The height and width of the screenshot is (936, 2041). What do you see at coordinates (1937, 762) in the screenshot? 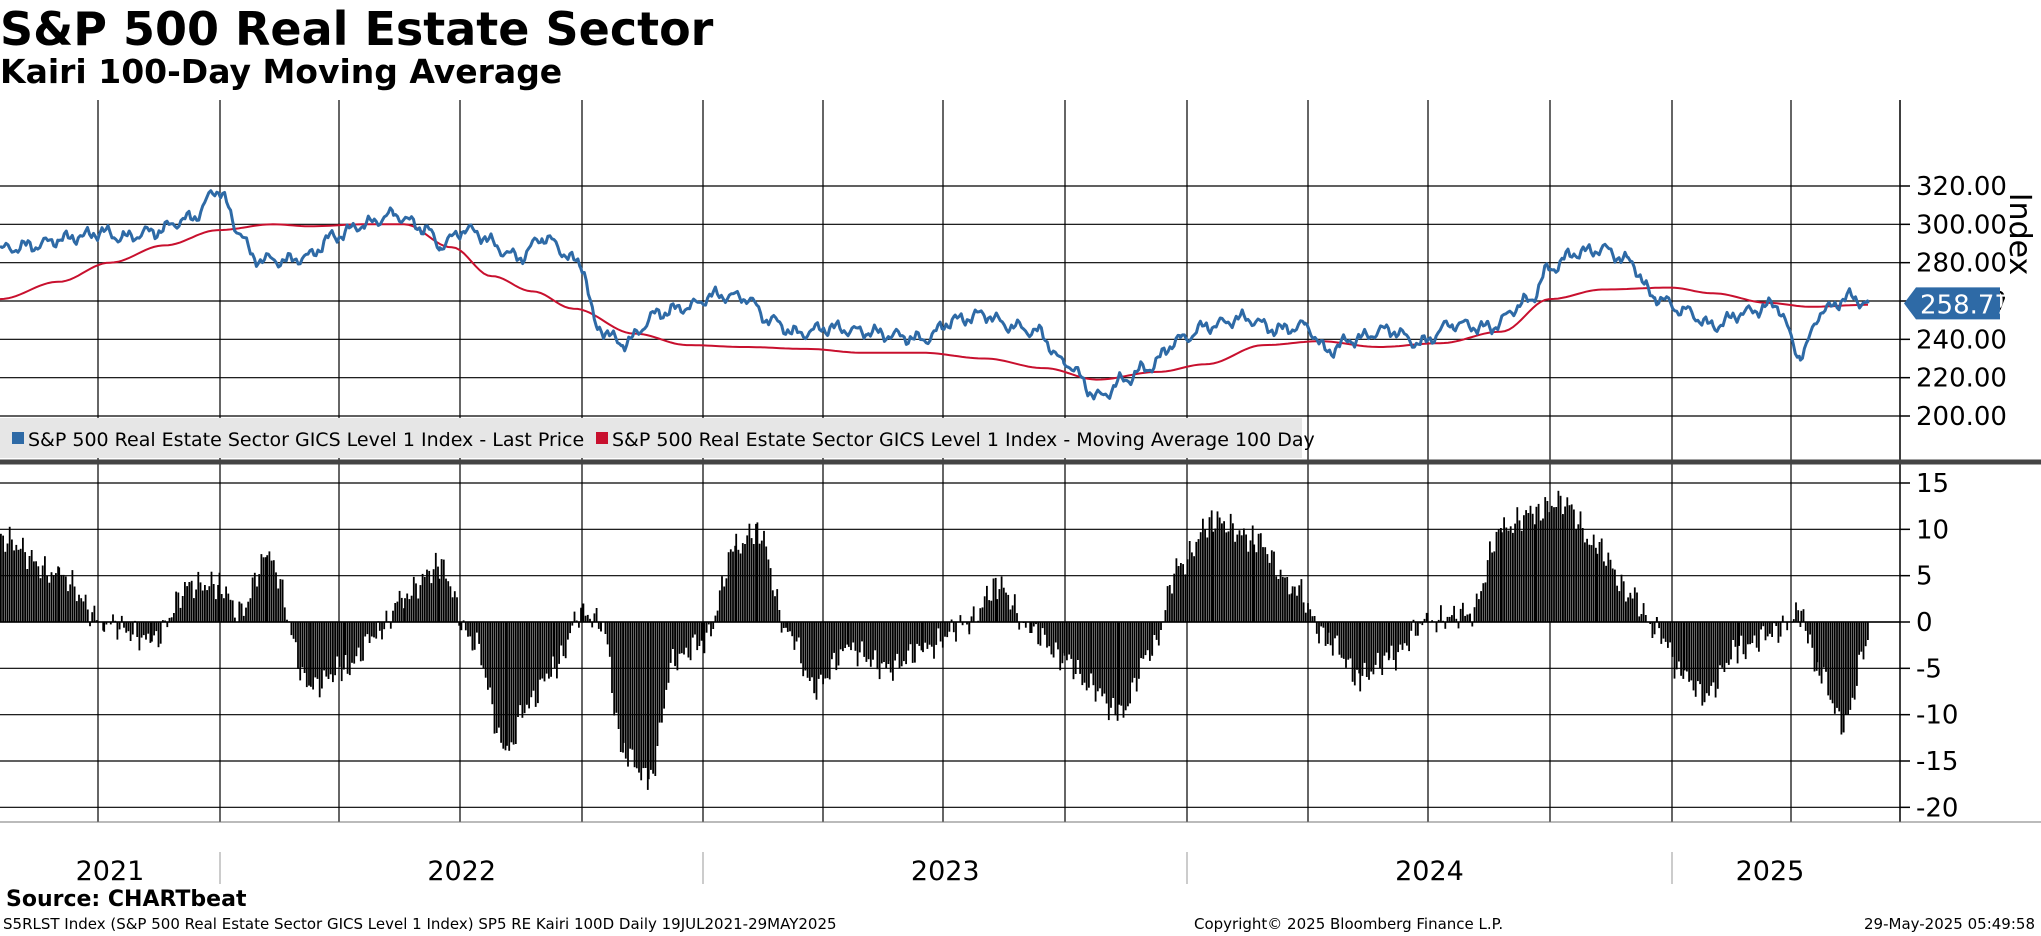
I see `ytick-label-bottom-6: -15` at bounding box center [1937, 762].